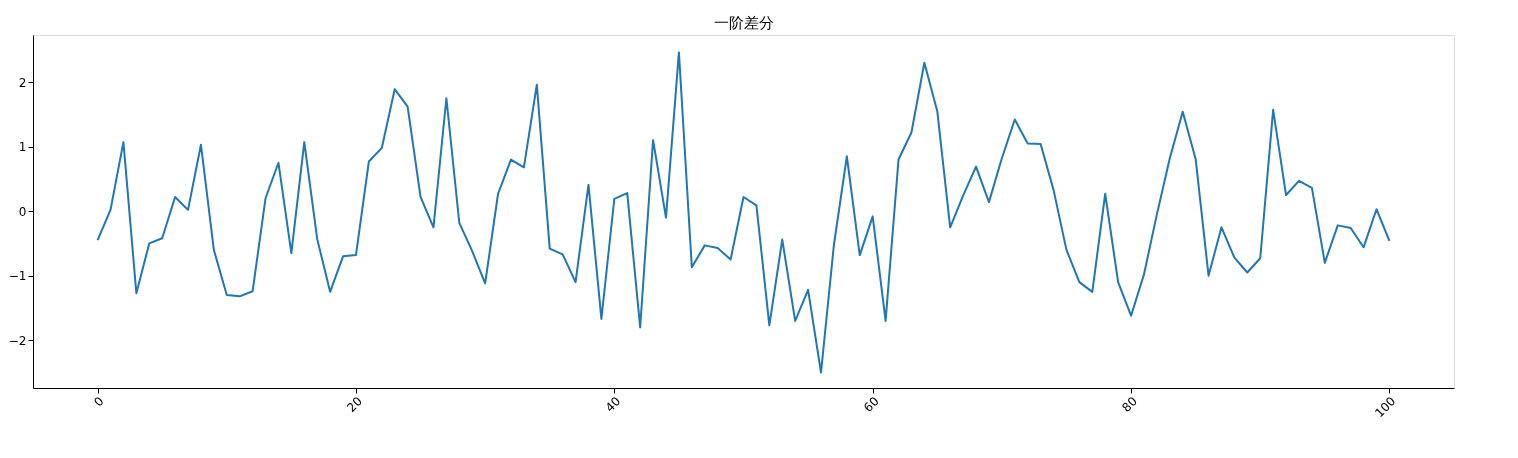  What do you see at coordinates (354, 404) in the screenshot?
I see `x-tick-label: 20` at bounding box center [354, 404].